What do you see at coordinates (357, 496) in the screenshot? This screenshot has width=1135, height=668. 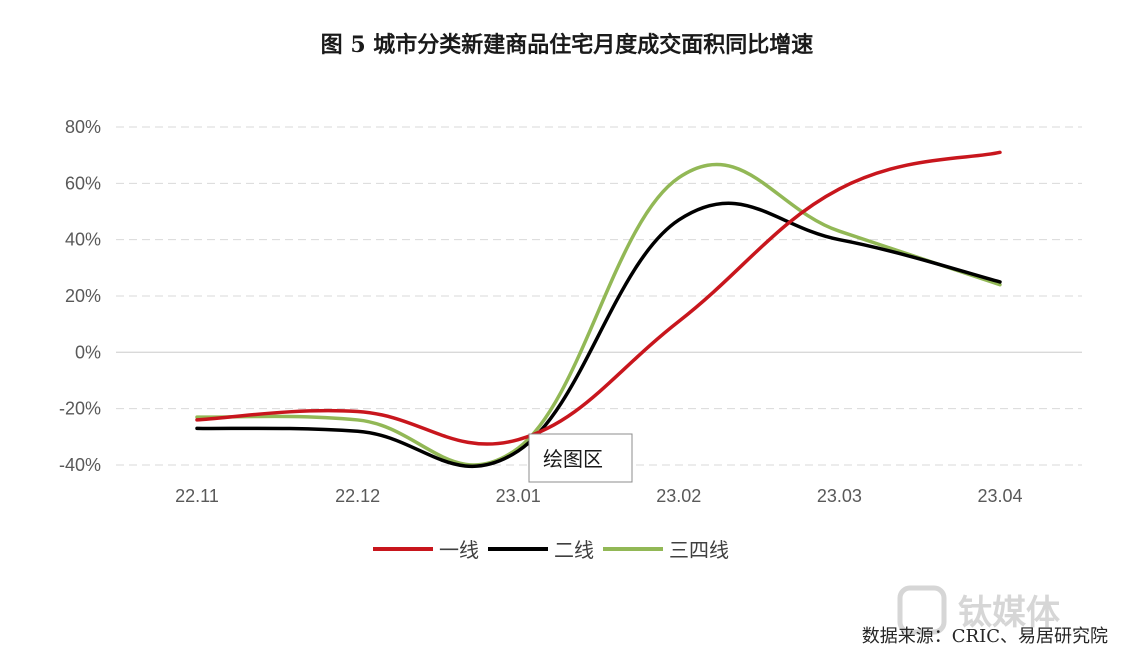 I see `x-tick-label: 22.12` at bounding box center [357, 496].